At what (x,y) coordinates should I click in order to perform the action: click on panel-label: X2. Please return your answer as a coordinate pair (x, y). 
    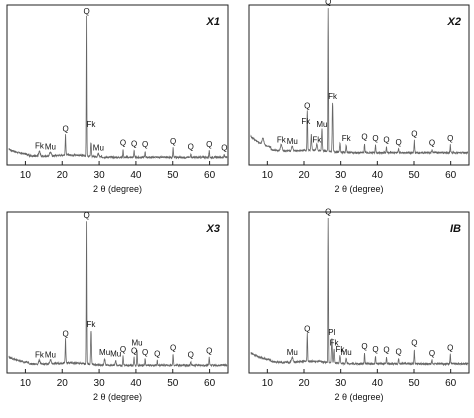
    Looking at the image, I should click on (454, 22).